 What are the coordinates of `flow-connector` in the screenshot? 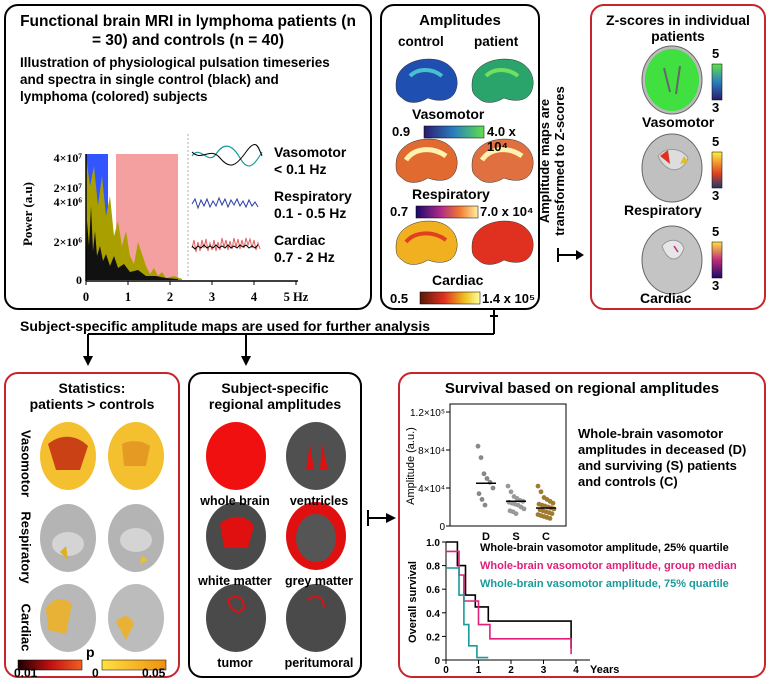 It's located at (290, 338).